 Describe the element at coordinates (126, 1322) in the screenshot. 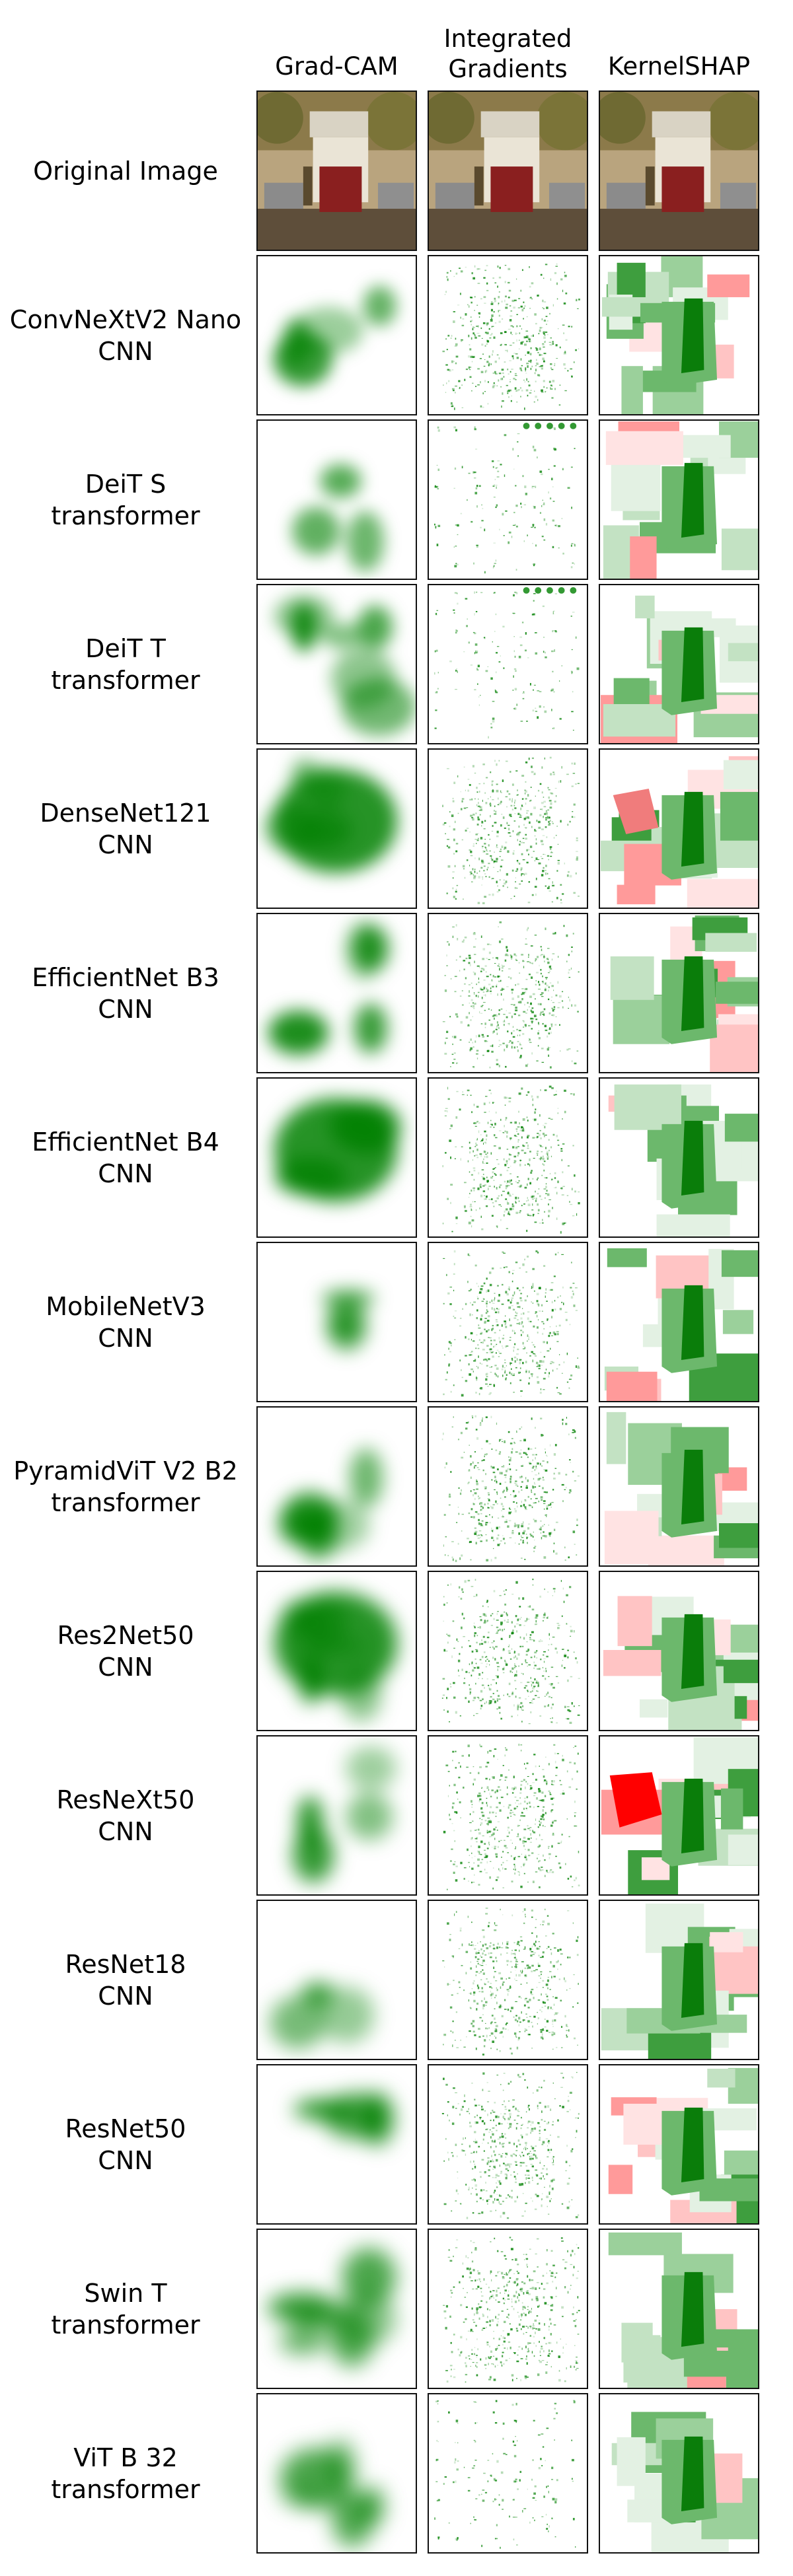

I see `row-label-7: MobileNetV3 CNN` at that location.